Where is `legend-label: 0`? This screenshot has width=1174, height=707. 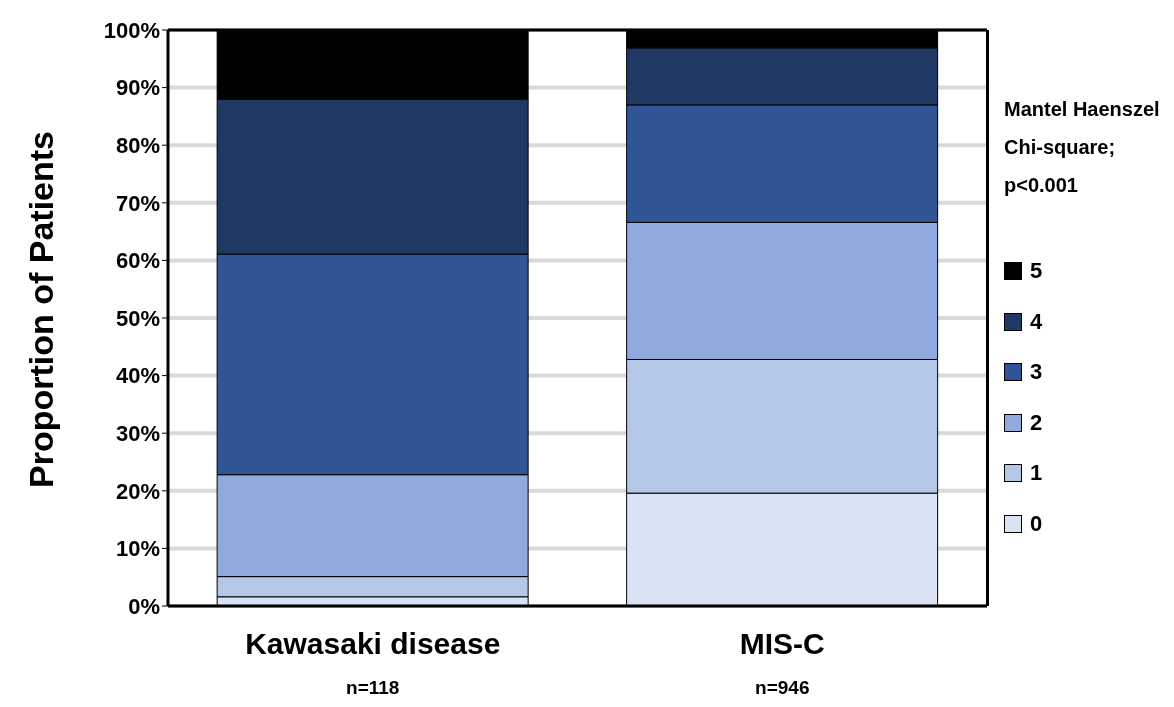
legend-label: 0 is located at coordinates (1036, 523).